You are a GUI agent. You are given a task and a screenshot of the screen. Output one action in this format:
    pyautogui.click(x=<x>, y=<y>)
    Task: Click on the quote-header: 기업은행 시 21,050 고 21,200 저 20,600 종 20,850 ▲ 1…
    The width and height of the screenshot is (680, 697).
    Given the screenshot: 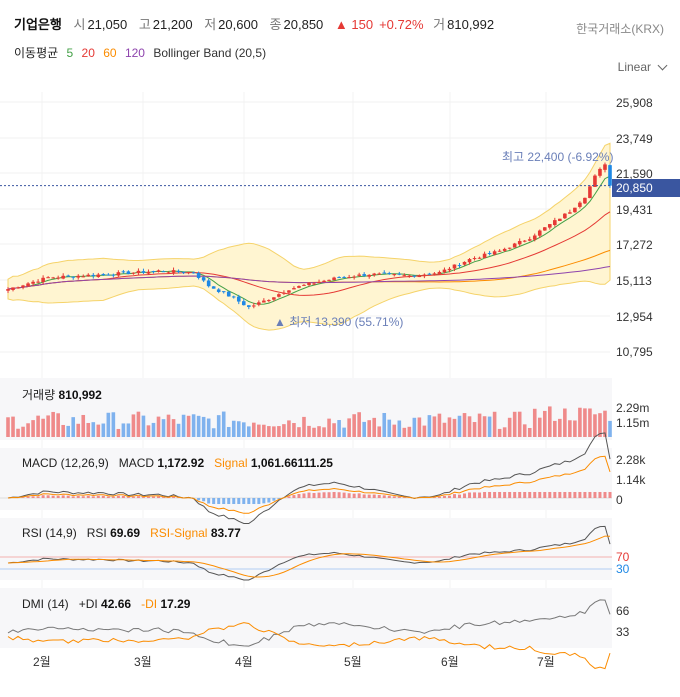 What is the action you would take?
    pyautogui.click(x=258, y=23)
    